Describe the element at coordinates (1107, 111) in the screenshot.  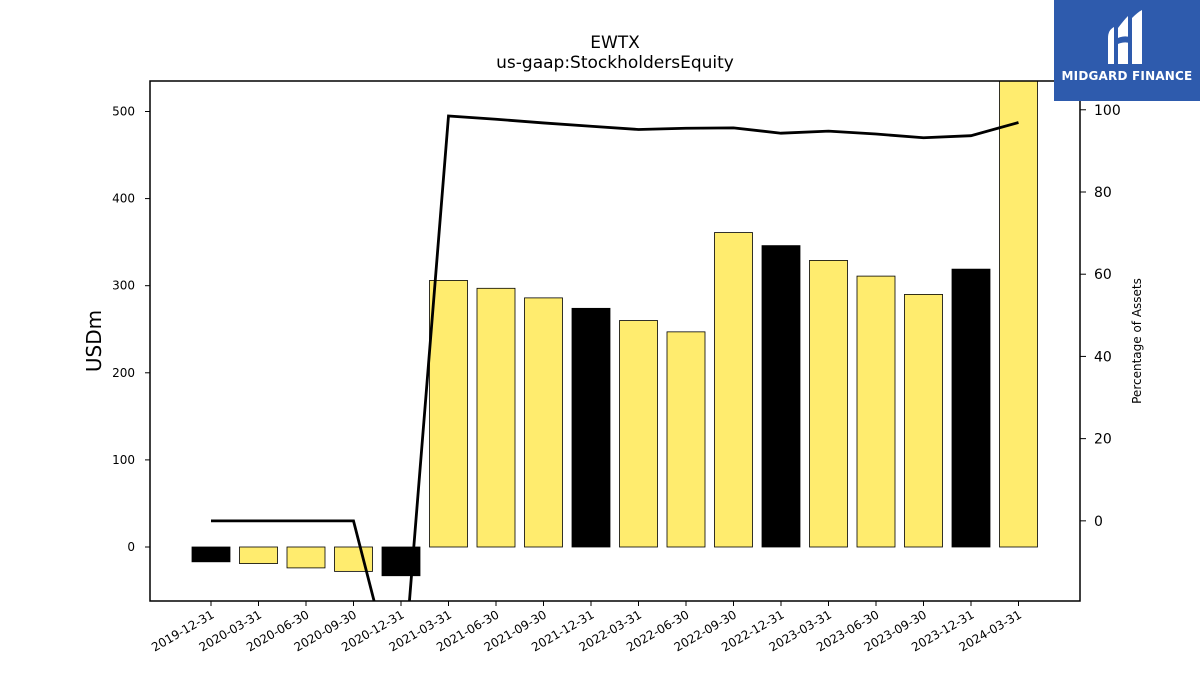
I see `y2-tick-label: 100` at that location.